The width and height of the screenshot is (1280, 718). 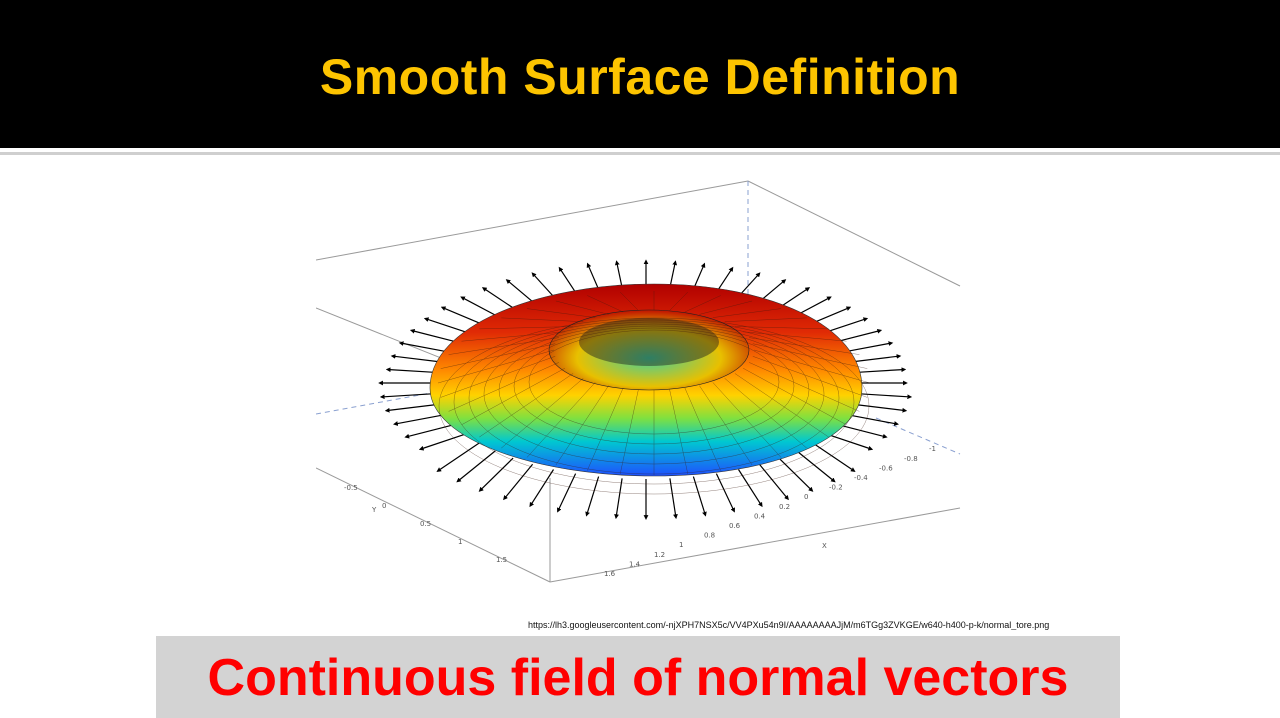 I want to click on x-tick-label: -1, so click(x=932, y=449).